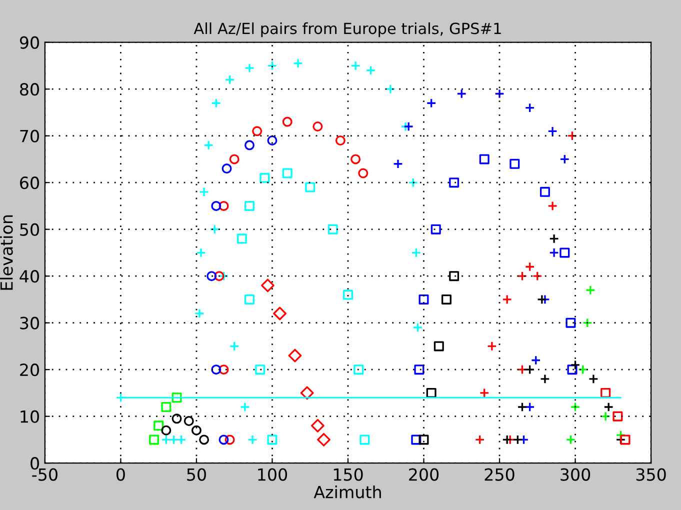 This screenshot has width=681, height=510. I want to click on x-axis-title: Azimuth, so click(347, 491).